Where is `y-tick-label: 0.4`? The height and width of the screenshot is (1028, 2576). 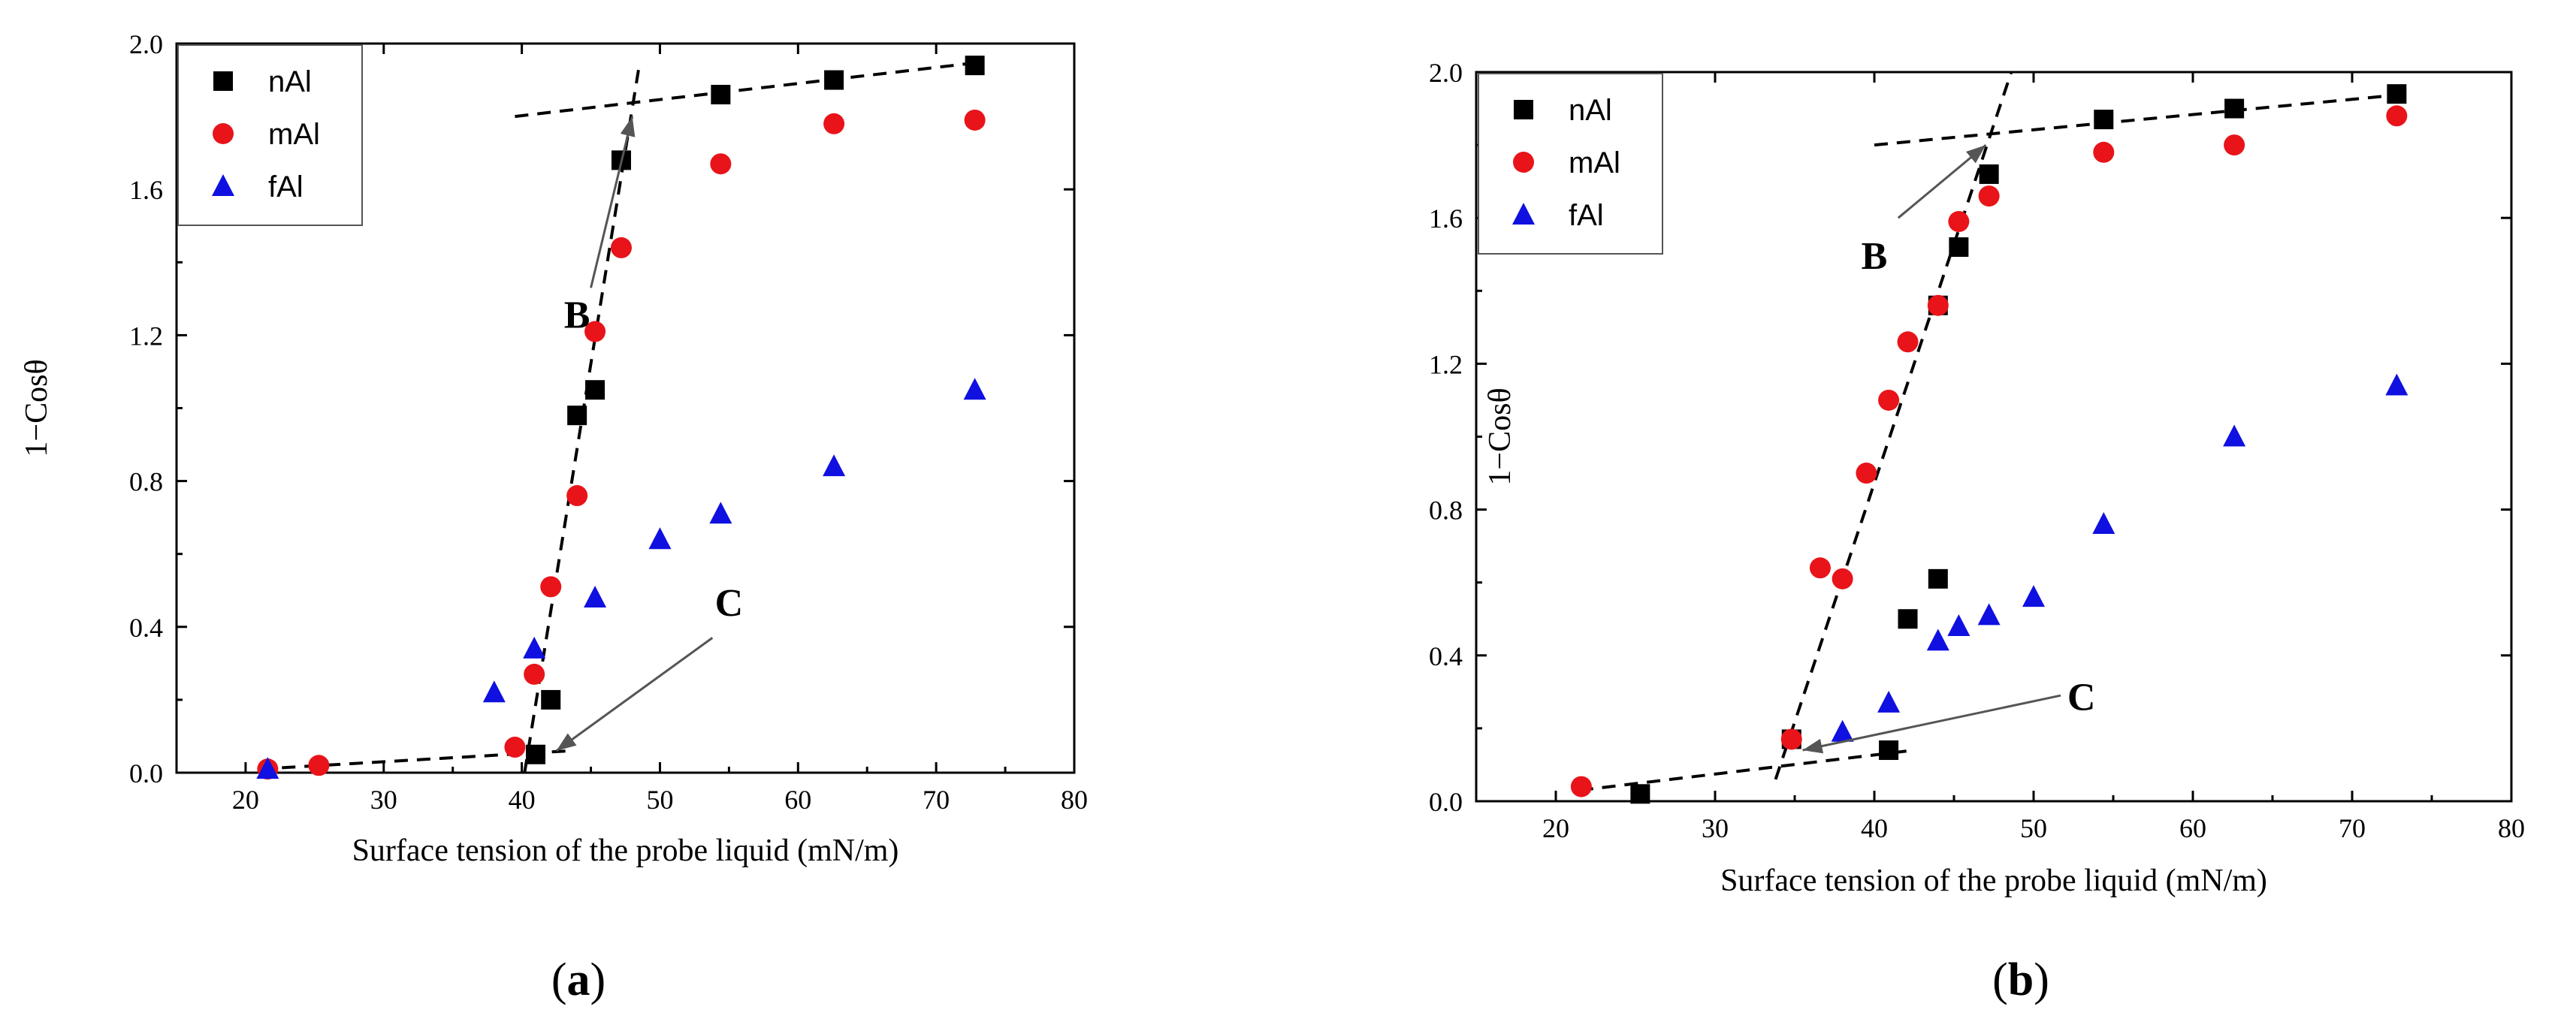 y-tick-label: 0.4 is located at coordinates (146, 628).